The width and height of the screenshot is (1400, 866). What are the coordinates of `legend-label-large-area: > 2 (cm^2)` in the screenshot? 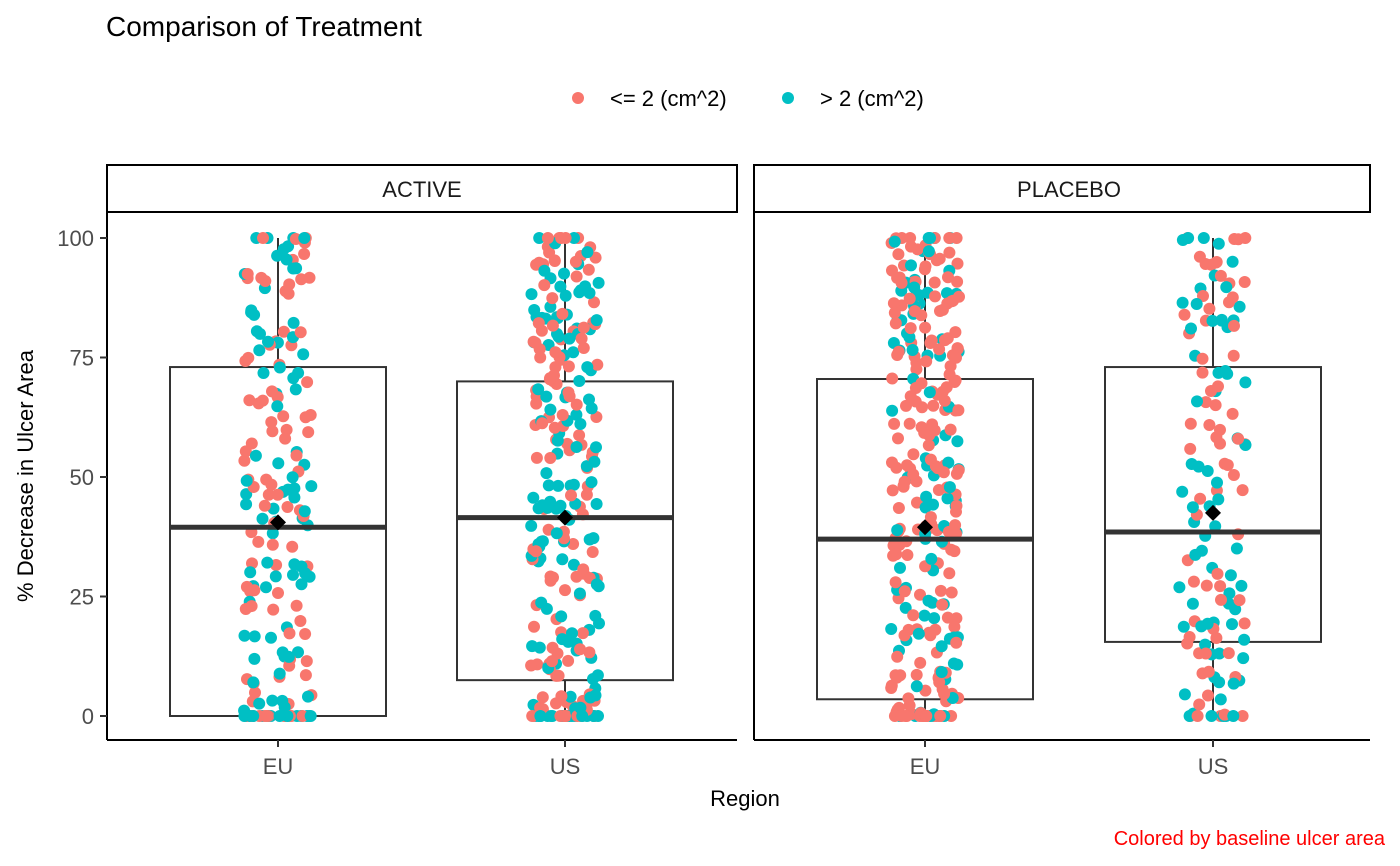 It's located at (872, 98).